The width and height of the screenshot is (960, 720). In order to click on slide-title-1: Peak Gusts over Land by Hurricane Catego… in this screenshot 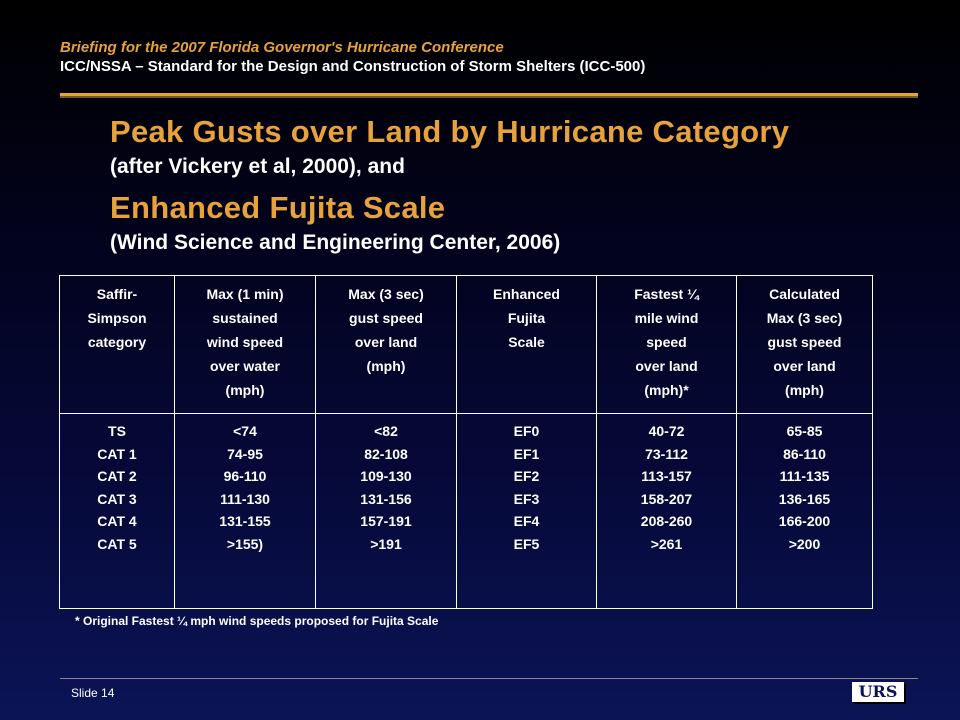, I will do `click(450, 131)`.